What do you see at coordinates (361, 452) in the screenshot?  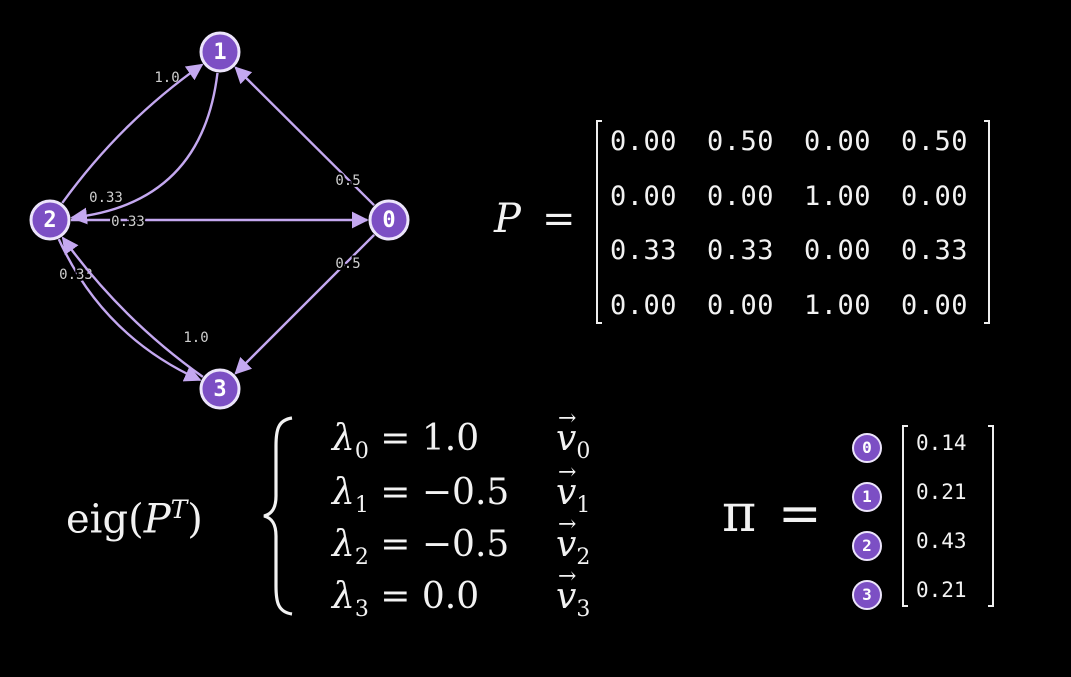 I see `eigenvalue-index: 0` at bounding box center [361, 452].